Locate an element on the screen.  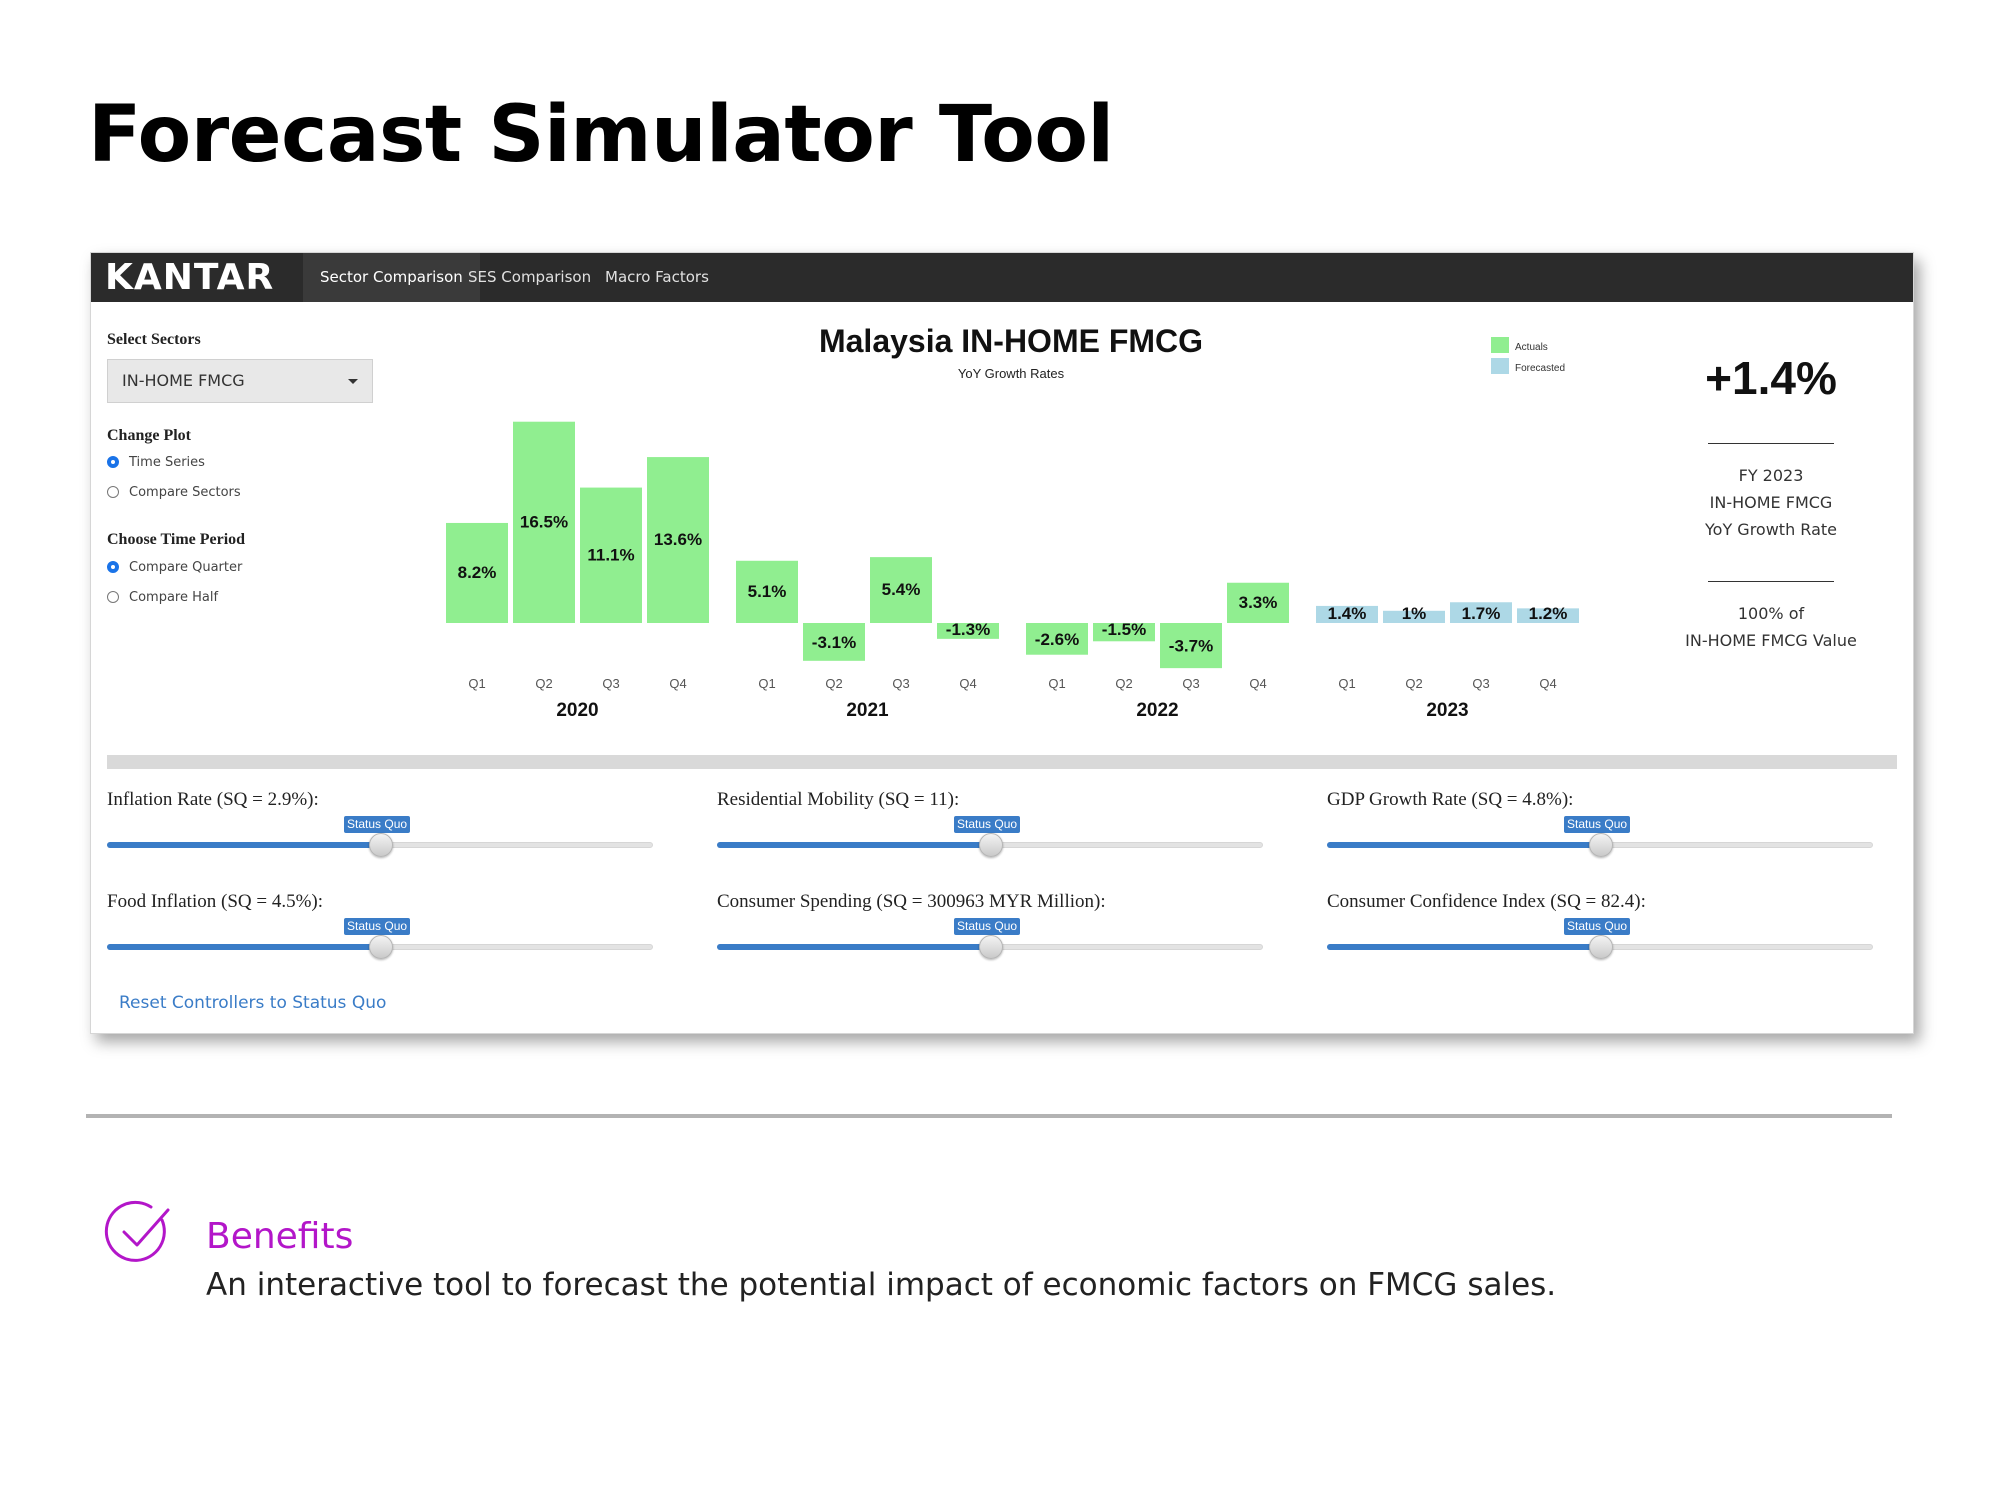
bar-2020-q3 is located at coordinates (611, 555).